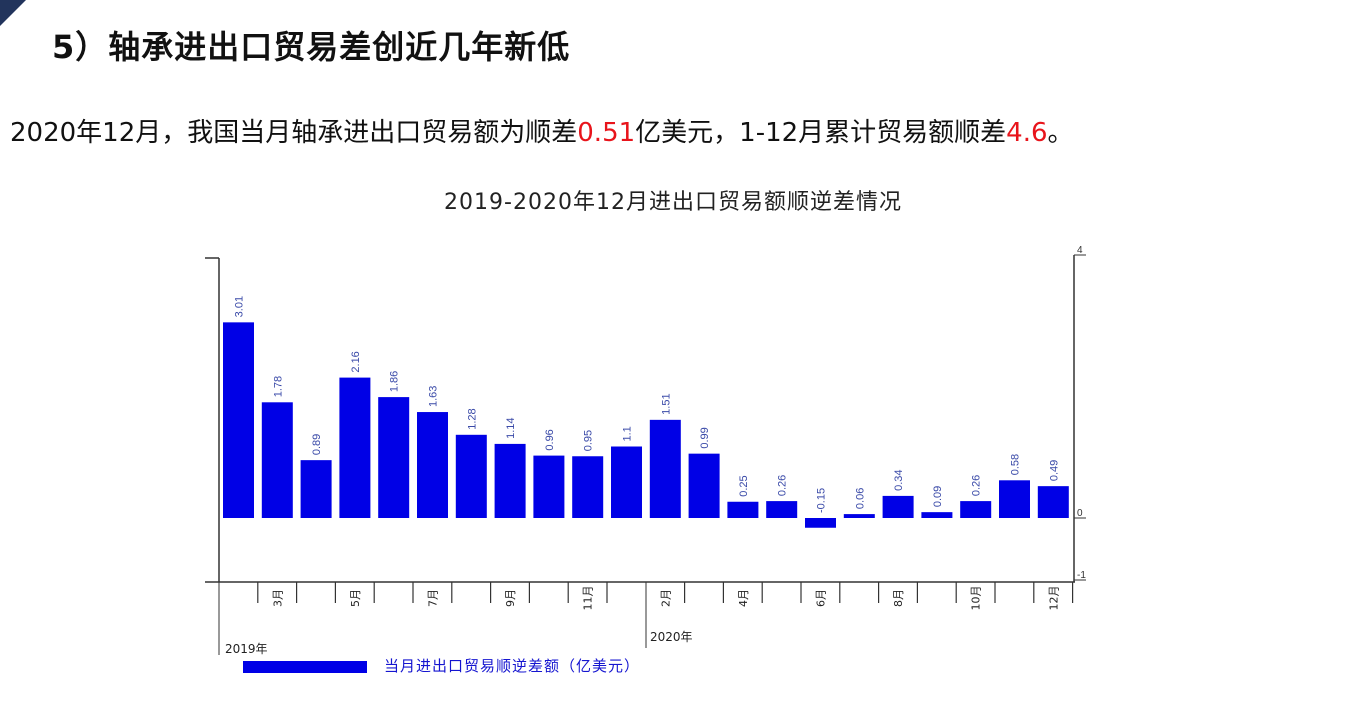 The width and height of the screenshot is (1346, 708). Describe the element at coordinates (1060, 133) in the screenshot. I see `summary-part3: 。` at that location.